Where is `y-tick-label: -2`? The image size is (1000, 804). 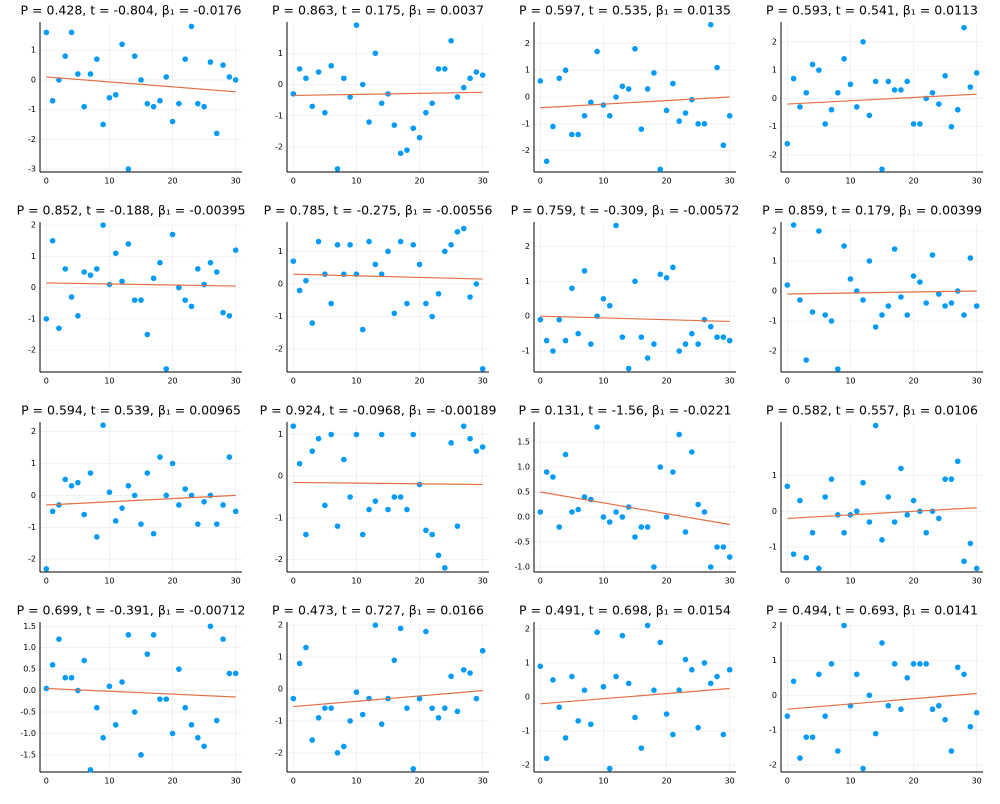 y-tick-label: -2 is located at coordinates (279, 752).